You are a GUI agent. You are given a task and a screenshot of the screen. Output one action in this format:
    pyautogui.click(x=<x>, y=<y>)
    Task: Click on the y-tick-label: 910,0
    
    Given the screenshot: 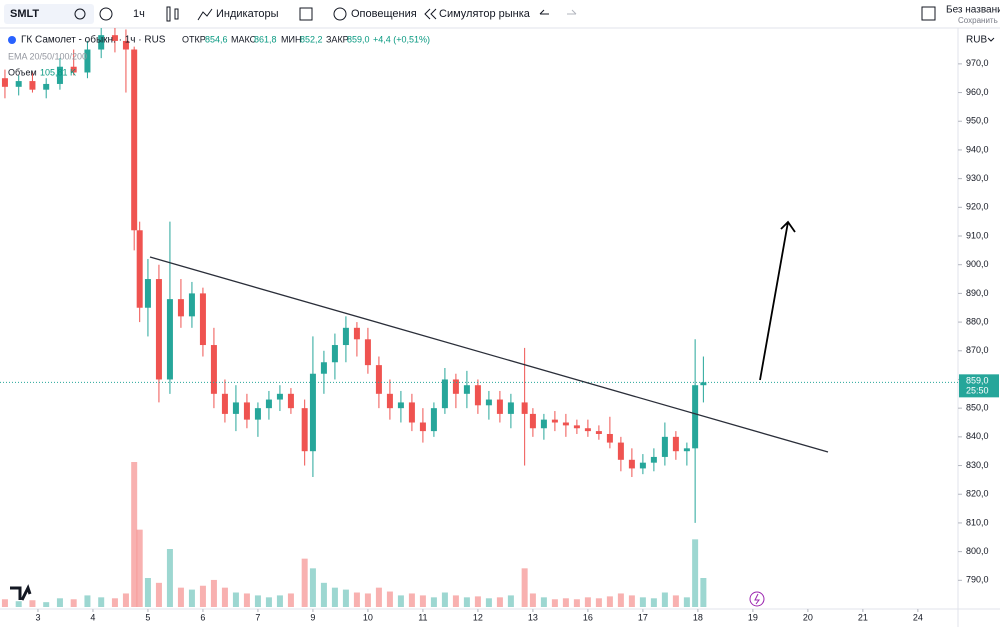 What is the action you would take?
    pyautogui.click(x=977, y=235)
    